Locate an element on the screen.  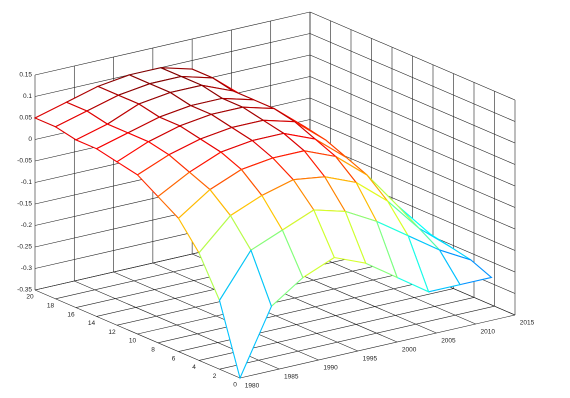
x-tick-label: 1995 is located at coordinates (370, 359).